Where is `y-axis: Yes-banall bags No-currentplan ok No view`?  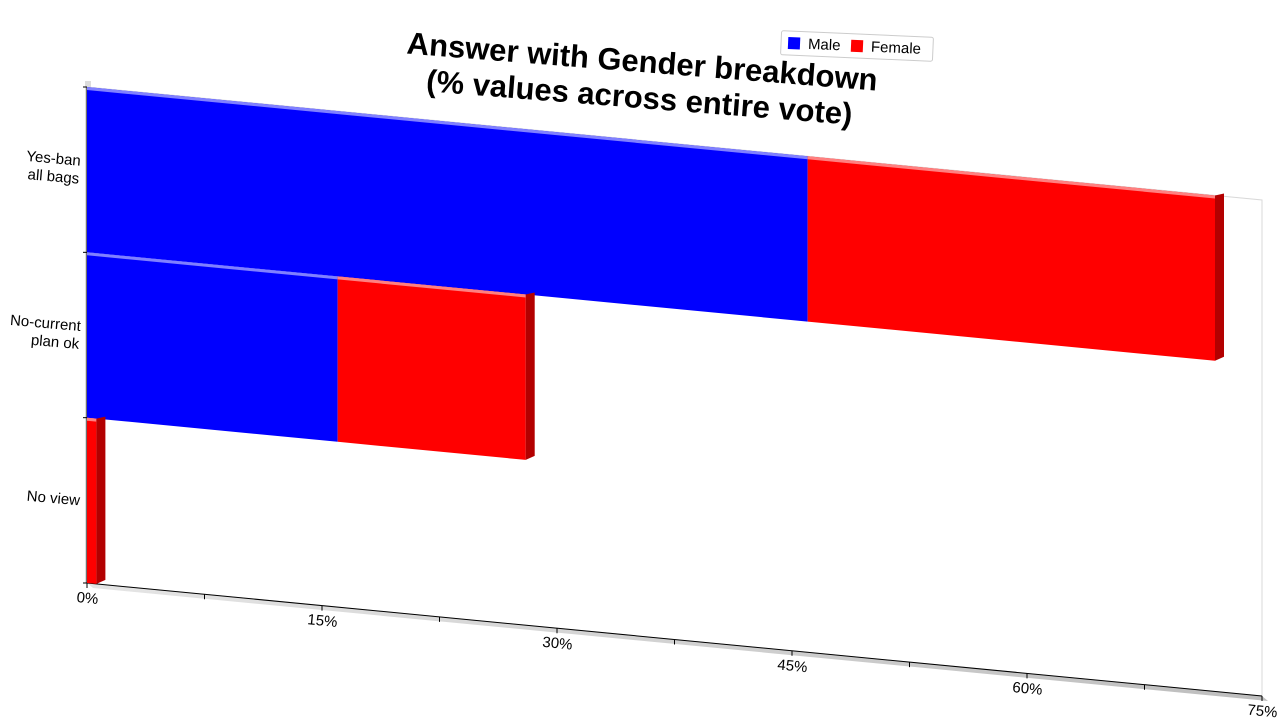 y-axis: Yes-banall bags No-currentplan ok No view is located at coordinates (47, 335).